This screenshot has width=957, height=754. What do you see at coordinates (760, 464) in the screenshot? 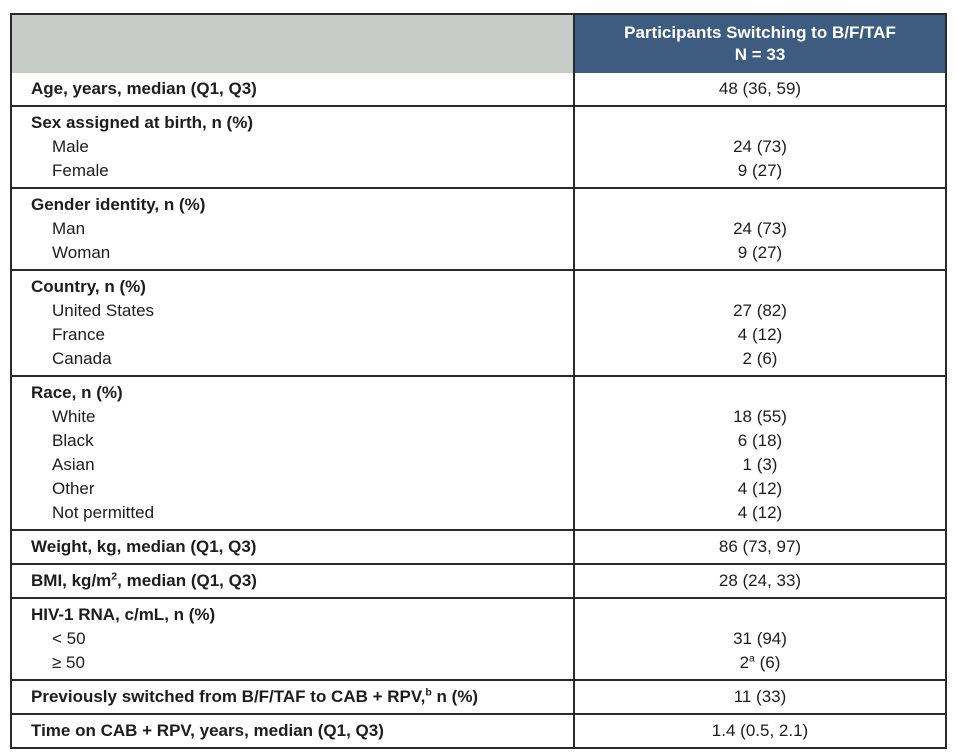
I see `sub-item-value: 1 (3)` at bounding box center [760, 464].